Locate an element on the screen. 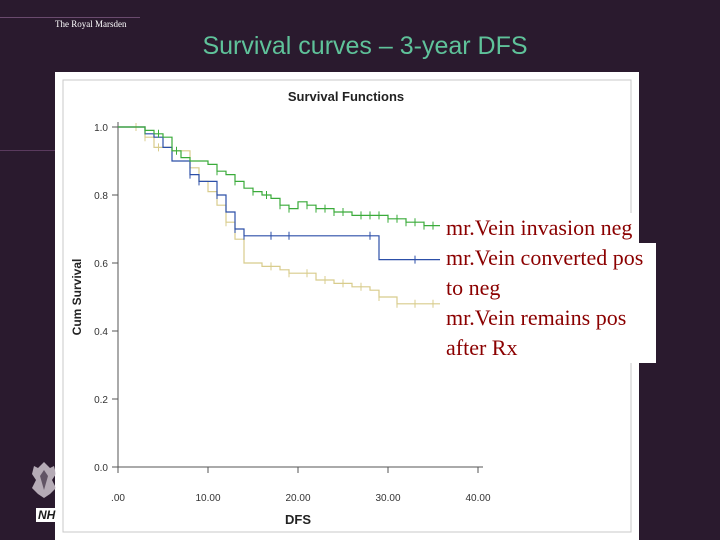 Image resolution: width=720 pixels, height=540 pixels. legend-item-remains: mr.Vein remains pos after Rx is located at coordinates (548, 333).